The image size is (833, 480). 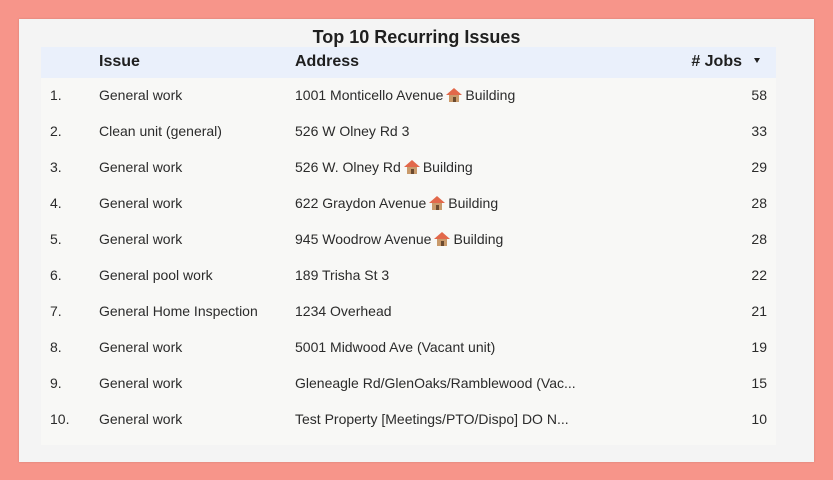 What do you see at coordinates (716, 61) in the screenshot?
I see `column-header-jobs: # Jobs` at bounding box center [716, 61].